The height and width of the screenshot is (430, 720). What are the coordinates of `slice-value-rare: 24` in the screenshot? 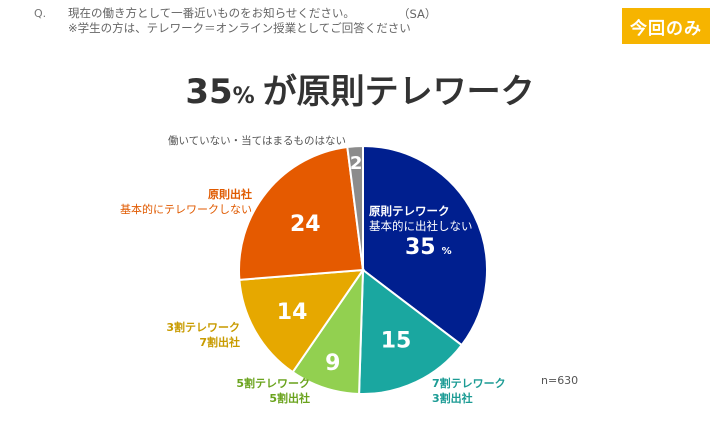 It's located at (305, 224).